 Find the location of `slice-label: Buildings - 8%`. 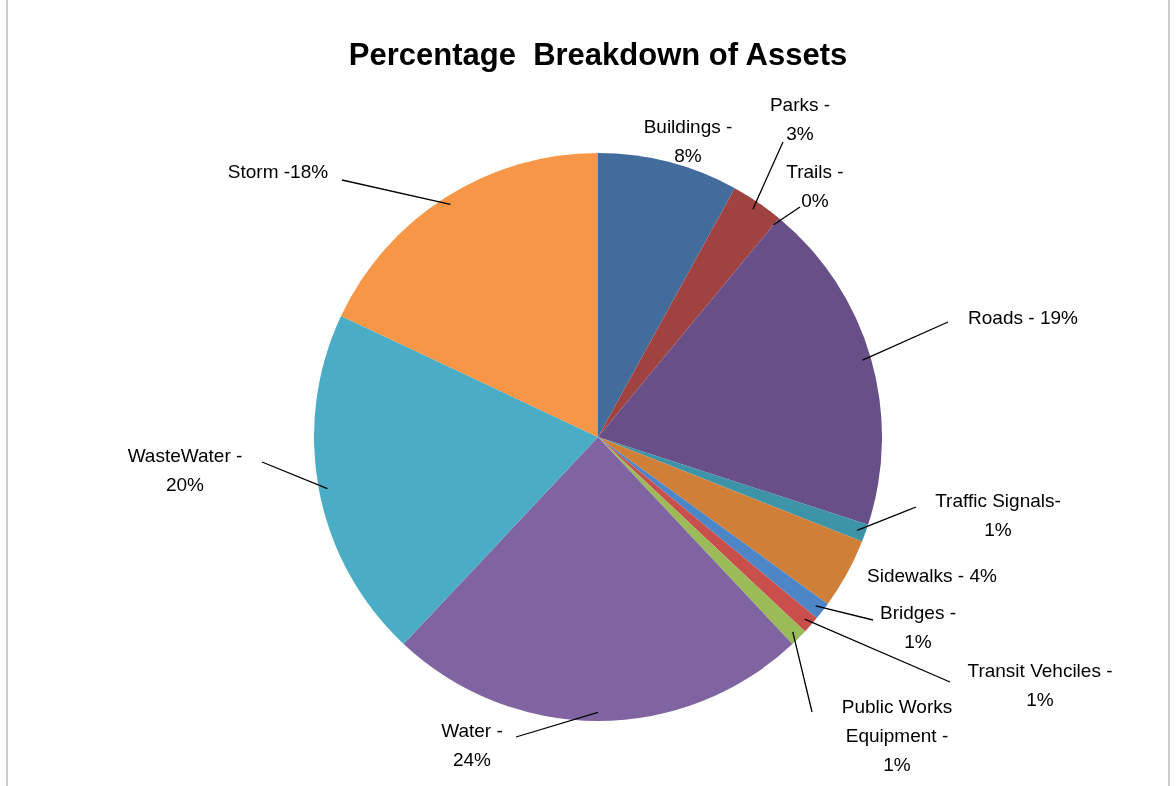

slice-label: Buildings - 8% is located at coordinates (688, 141).